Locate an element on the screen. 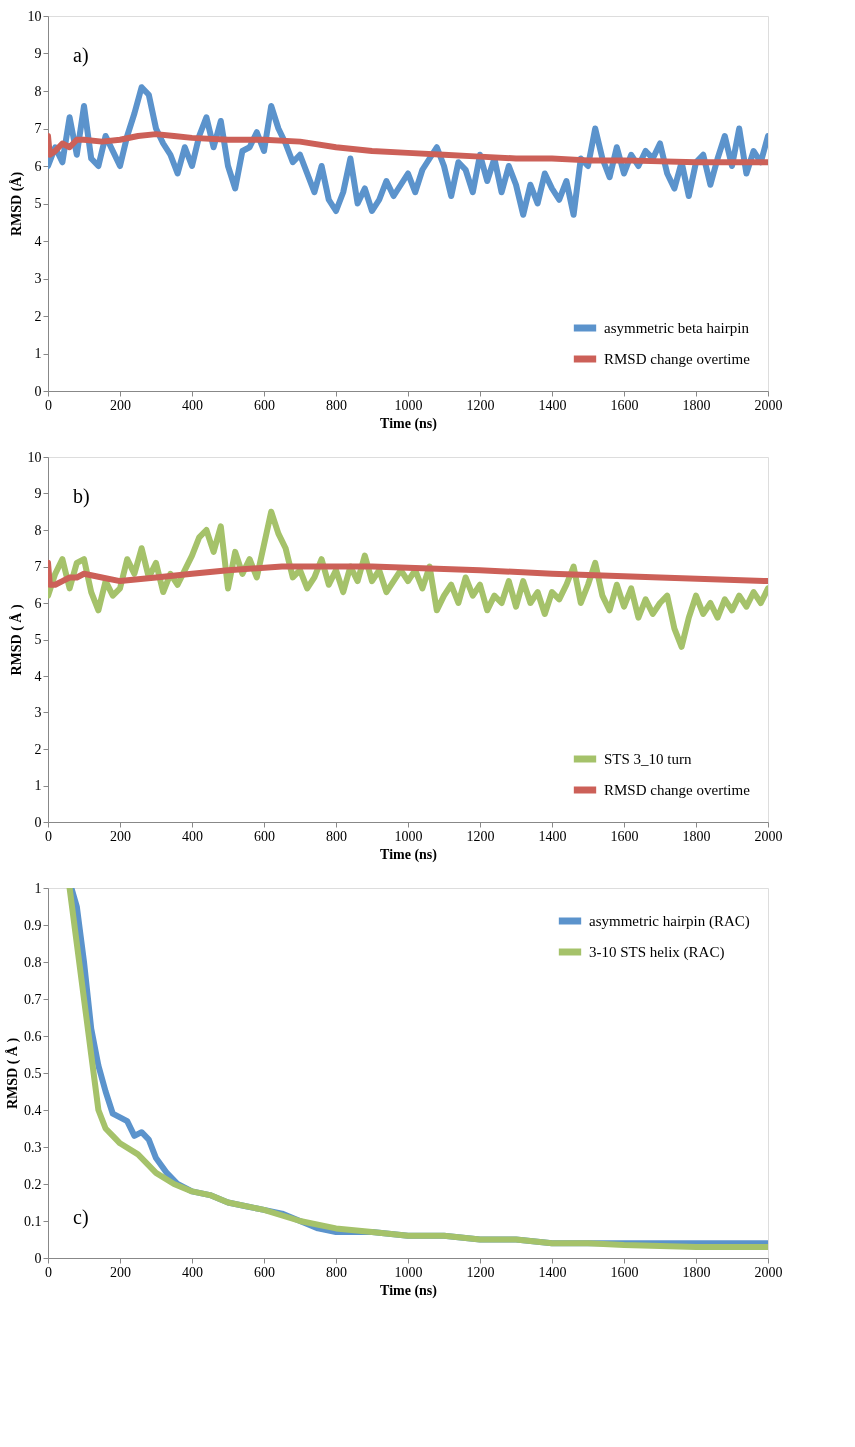 The width and height of the screenshot is (855, 1447). annotation: b) is located at coordinates (81, 496).